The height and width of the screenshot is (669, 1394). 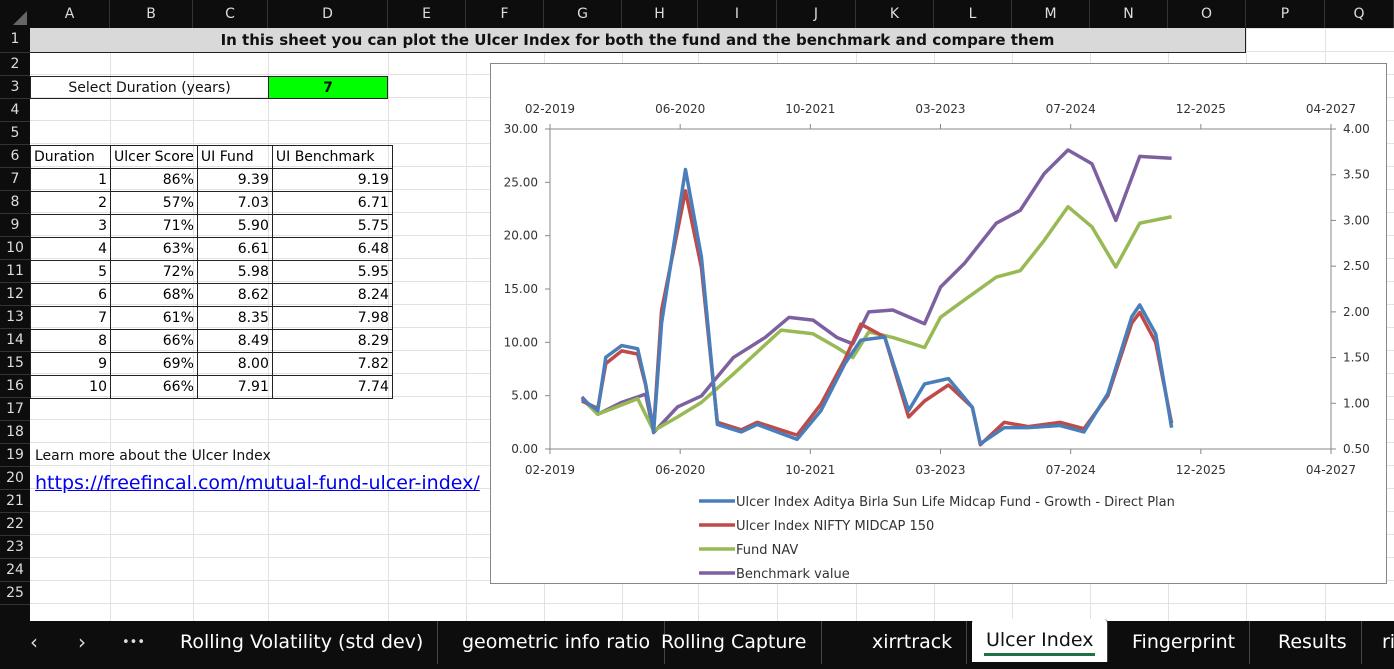 What do you see at coordinates (234, 341) in the screenshot?
I see `table-cell: 8.49` at bounding box center [234, 341].